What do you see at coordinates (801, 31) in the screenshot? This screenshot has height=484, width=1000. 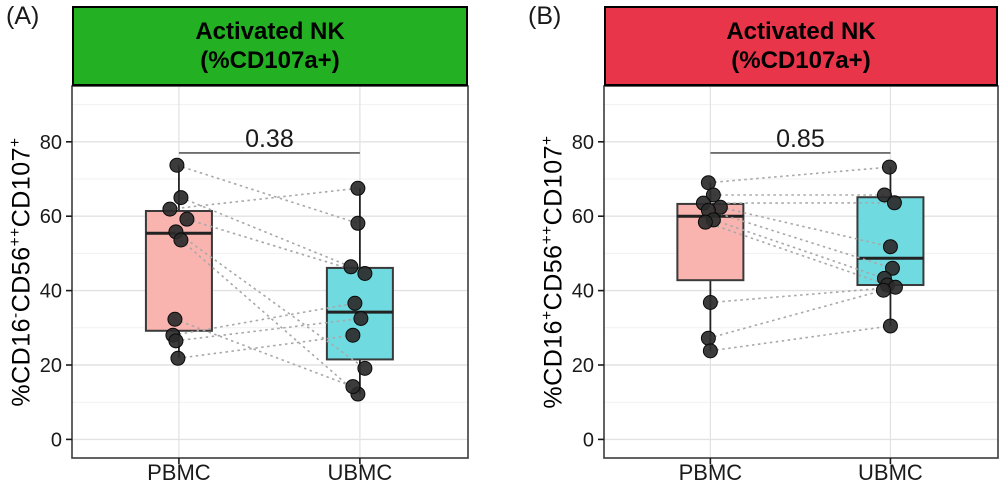 I see `strip-b-title-line1: Activated NK` at bounding box center [801, 31].